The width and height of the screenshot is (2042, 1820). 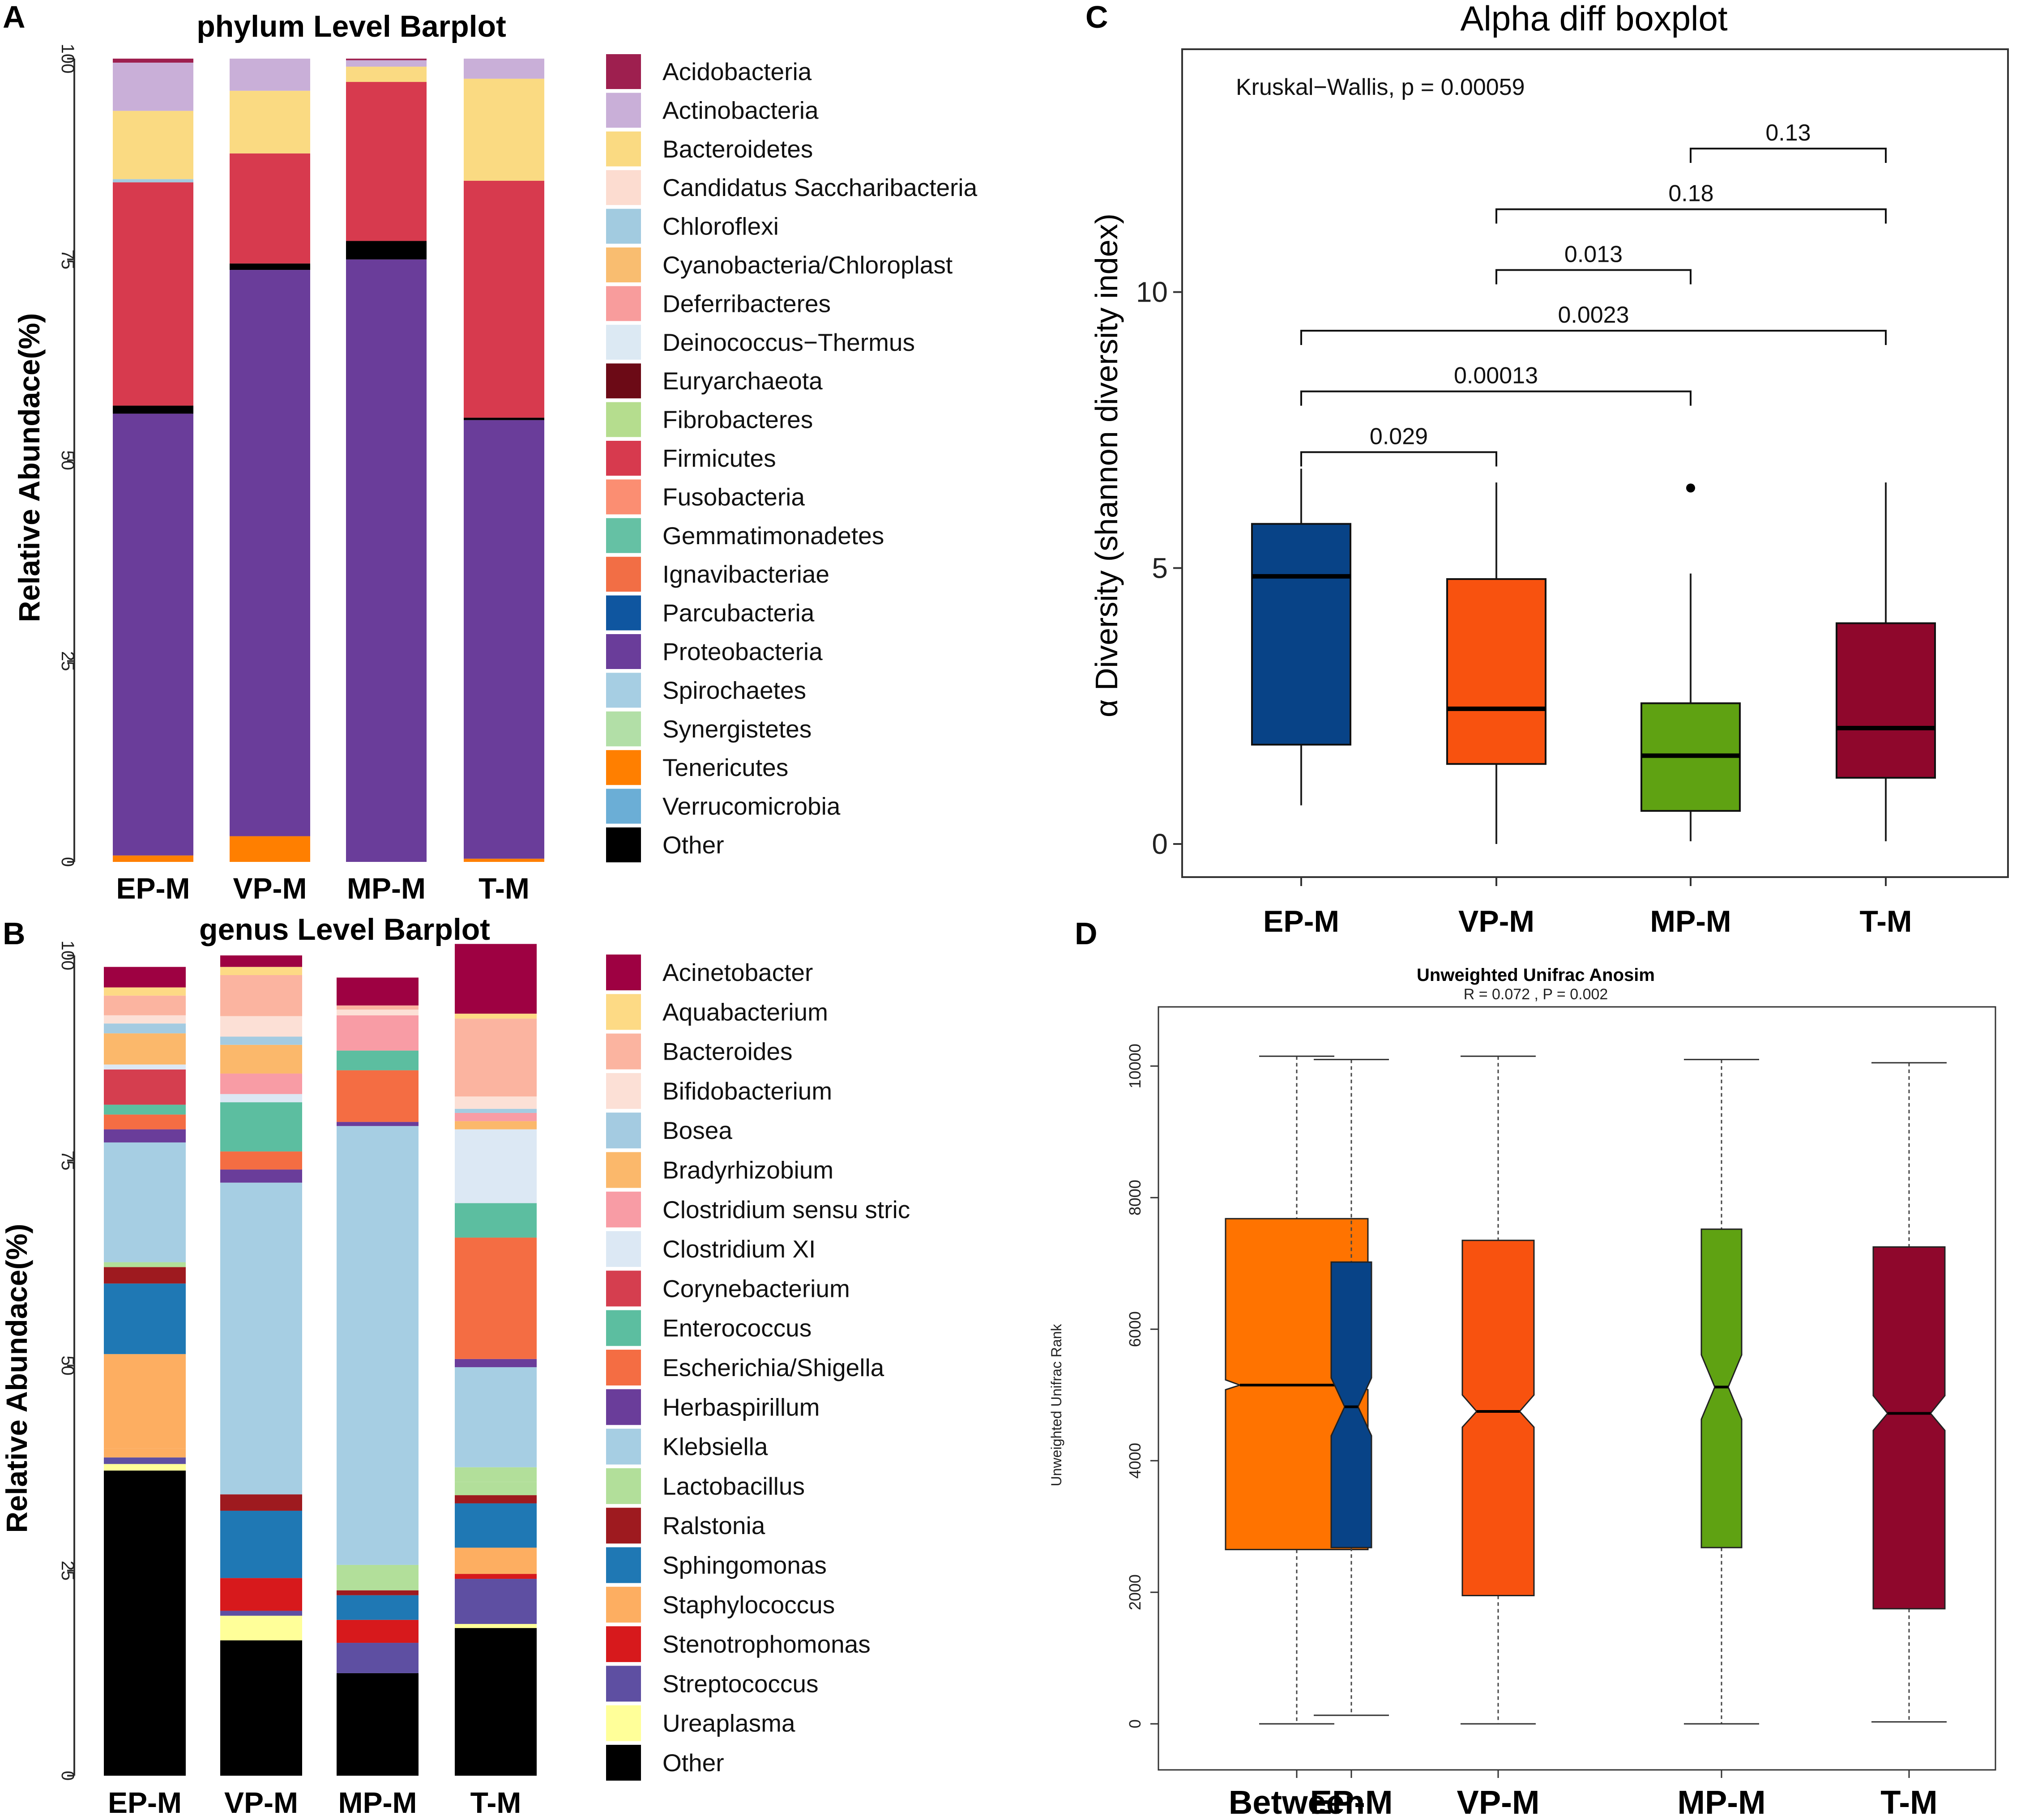 What do you see at coordinates (773, 1367) in the screenshot?
I see `legend-label-escherichia-shigella: Escherichia/Shigella` at bounding box center [773, 1367].